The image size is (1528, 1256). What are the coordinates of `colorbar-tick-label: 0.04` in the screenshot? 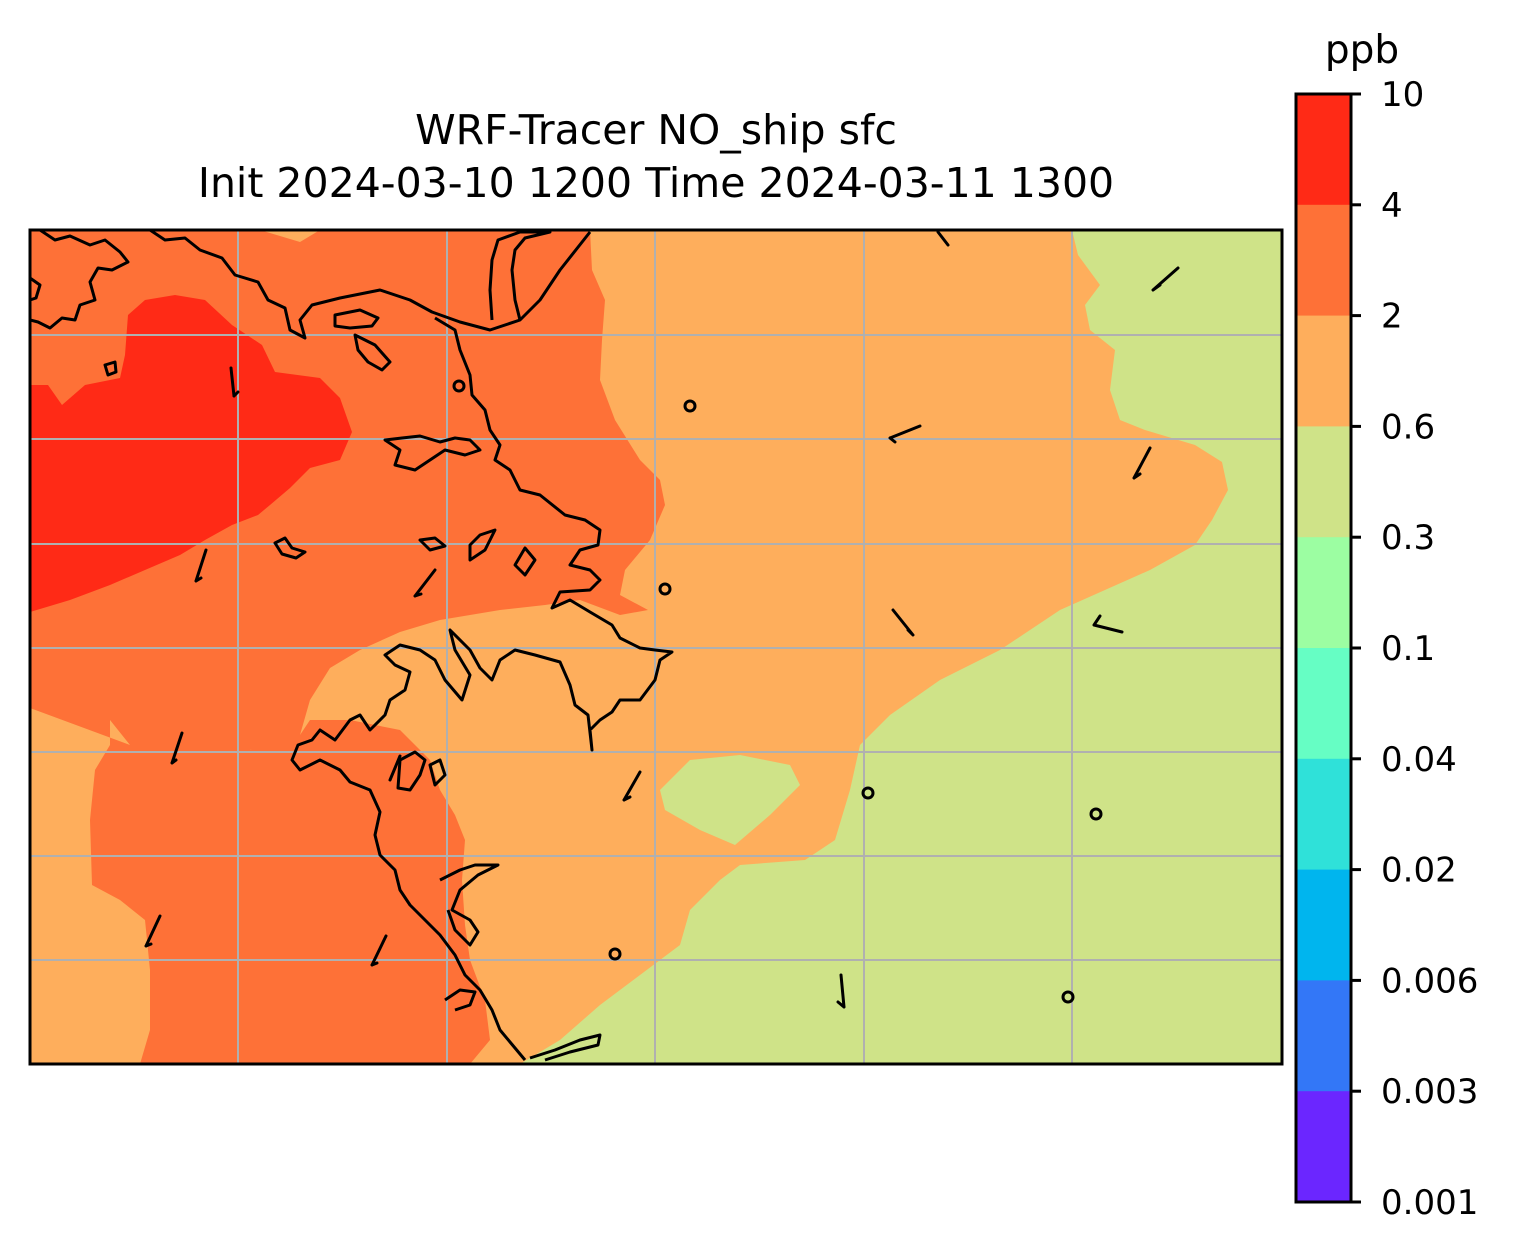 It's located at (1419, 760).